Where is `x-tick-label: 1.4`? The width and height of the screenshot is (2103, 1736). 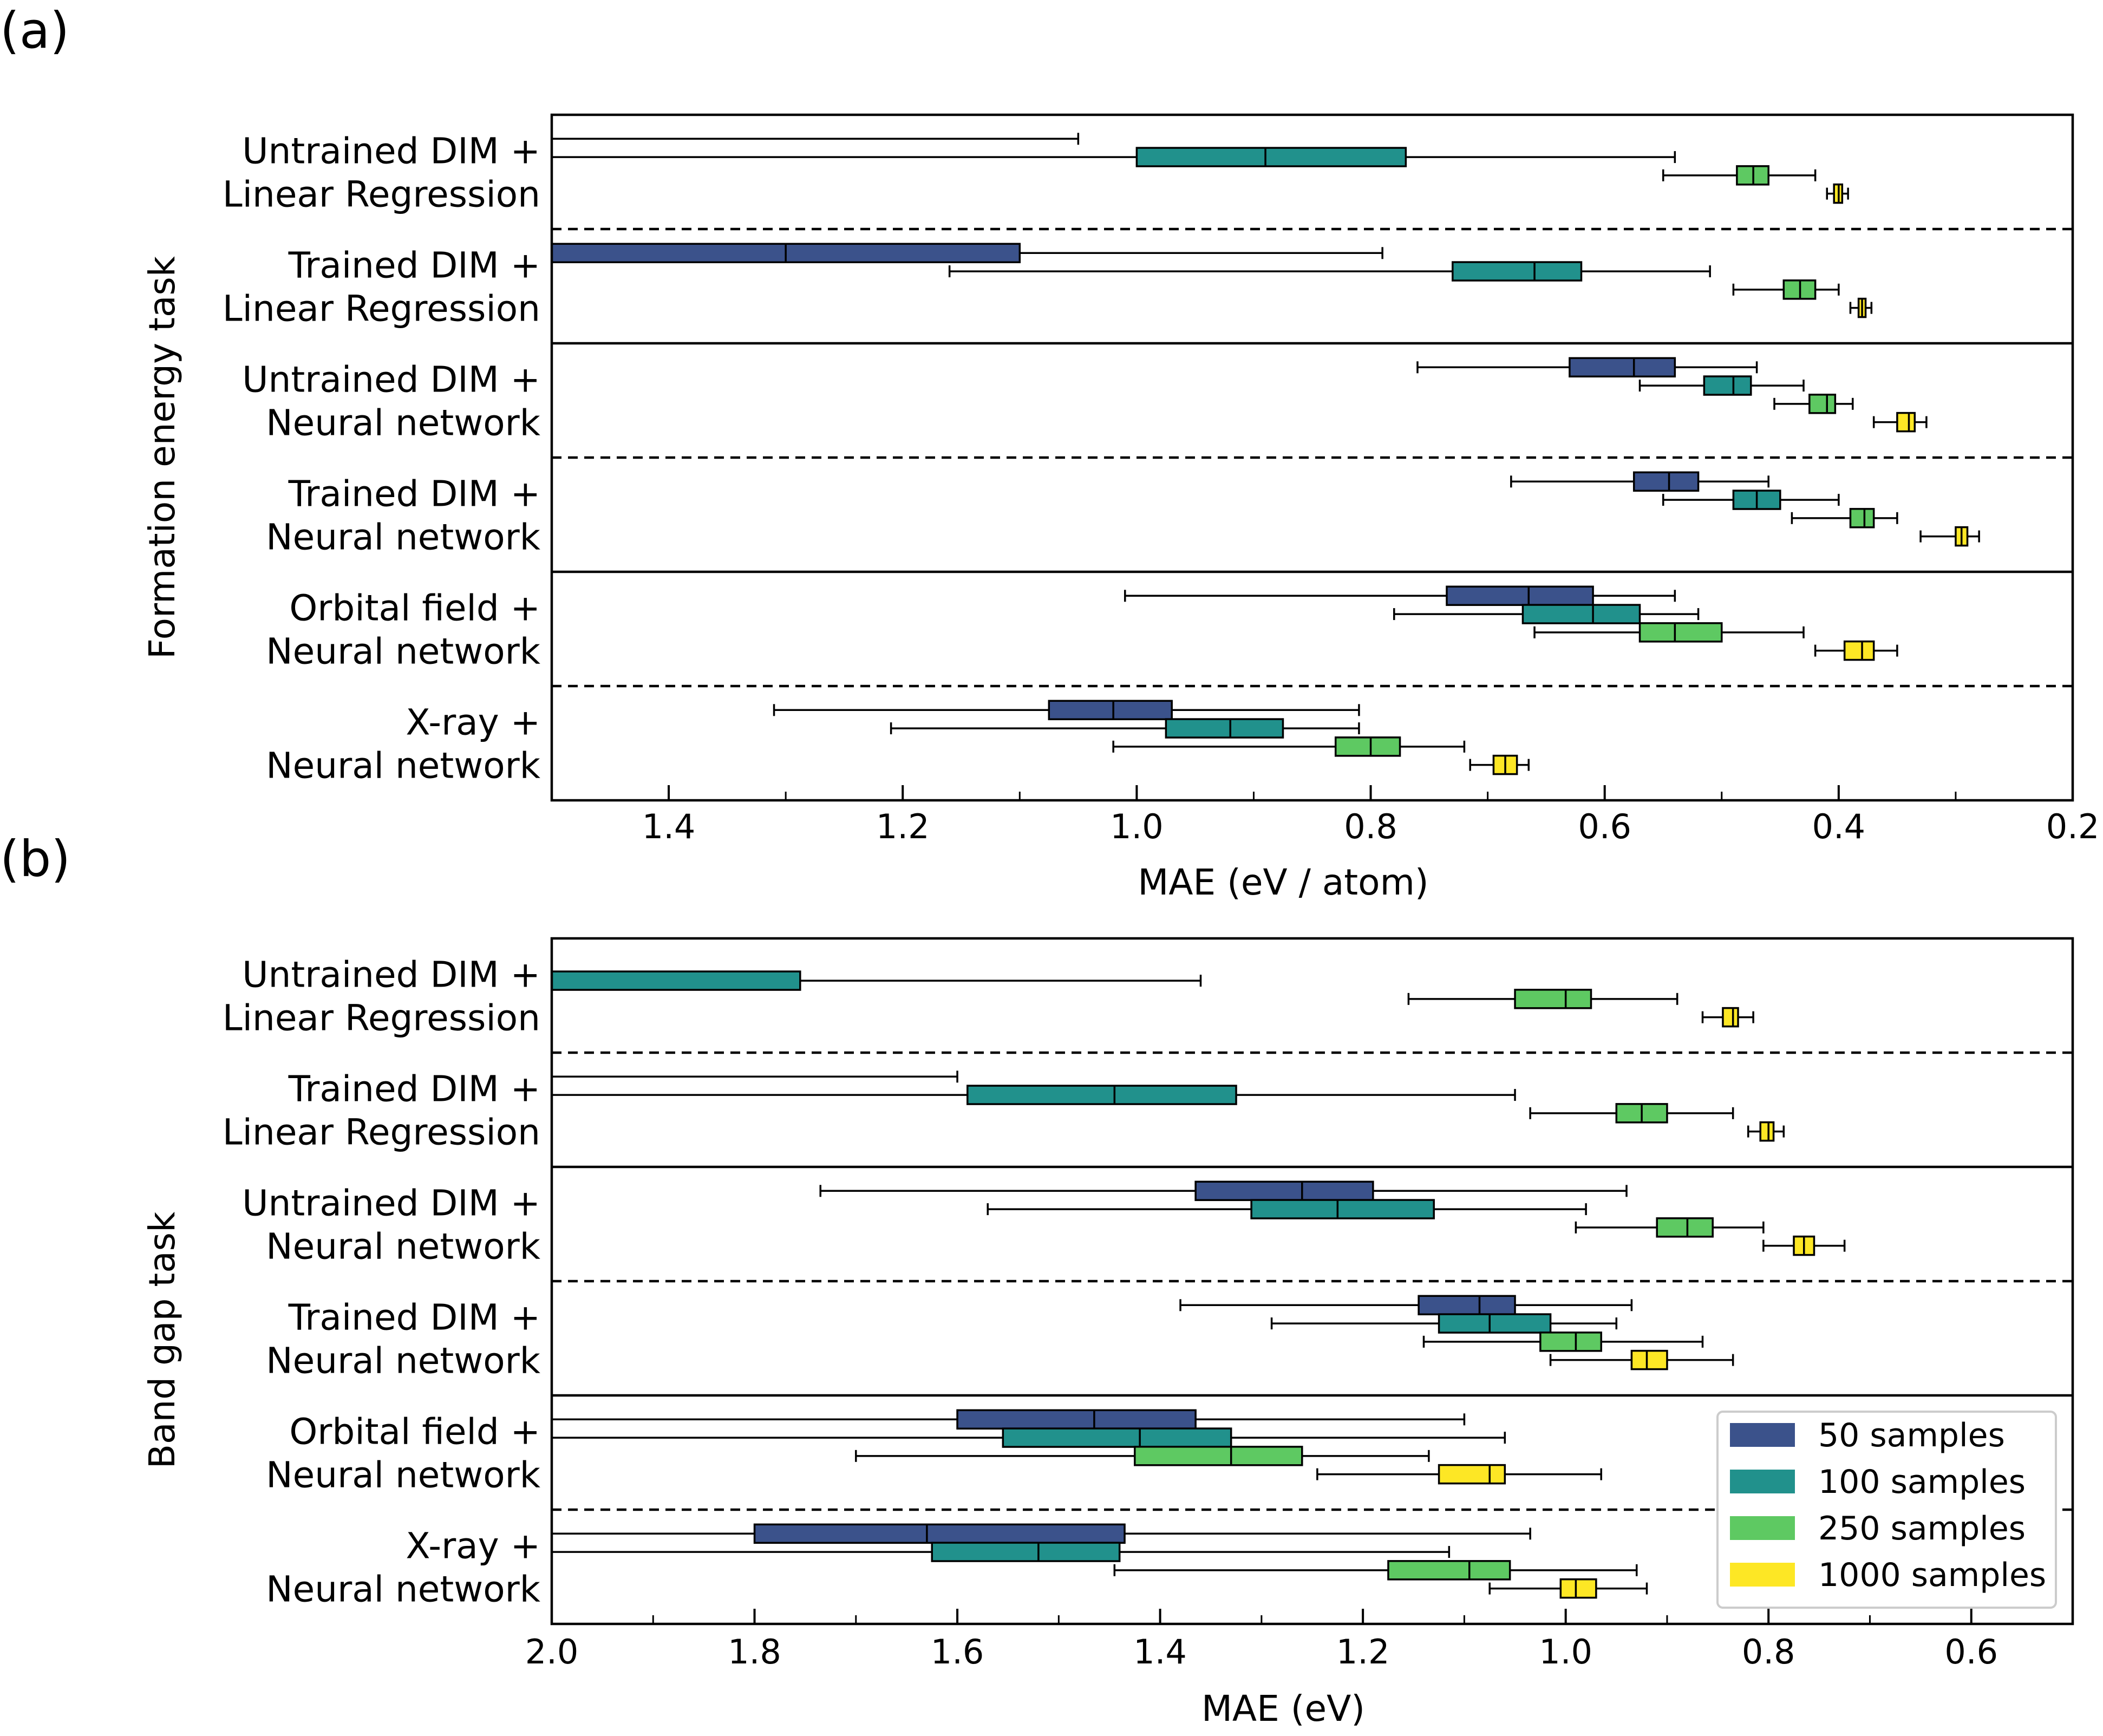 x-tick-label: 1.4 is located at coordinates (1160, 1652).